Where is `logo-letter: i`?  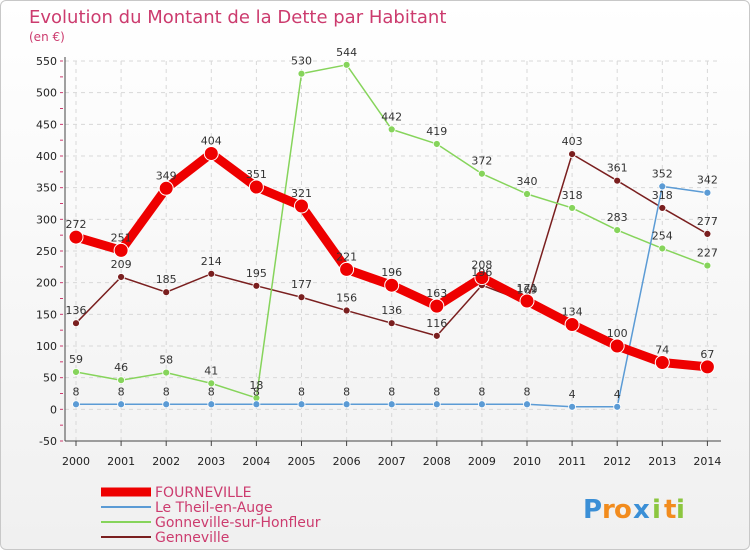 logo-letter: i is located at coordinates (656, 510).